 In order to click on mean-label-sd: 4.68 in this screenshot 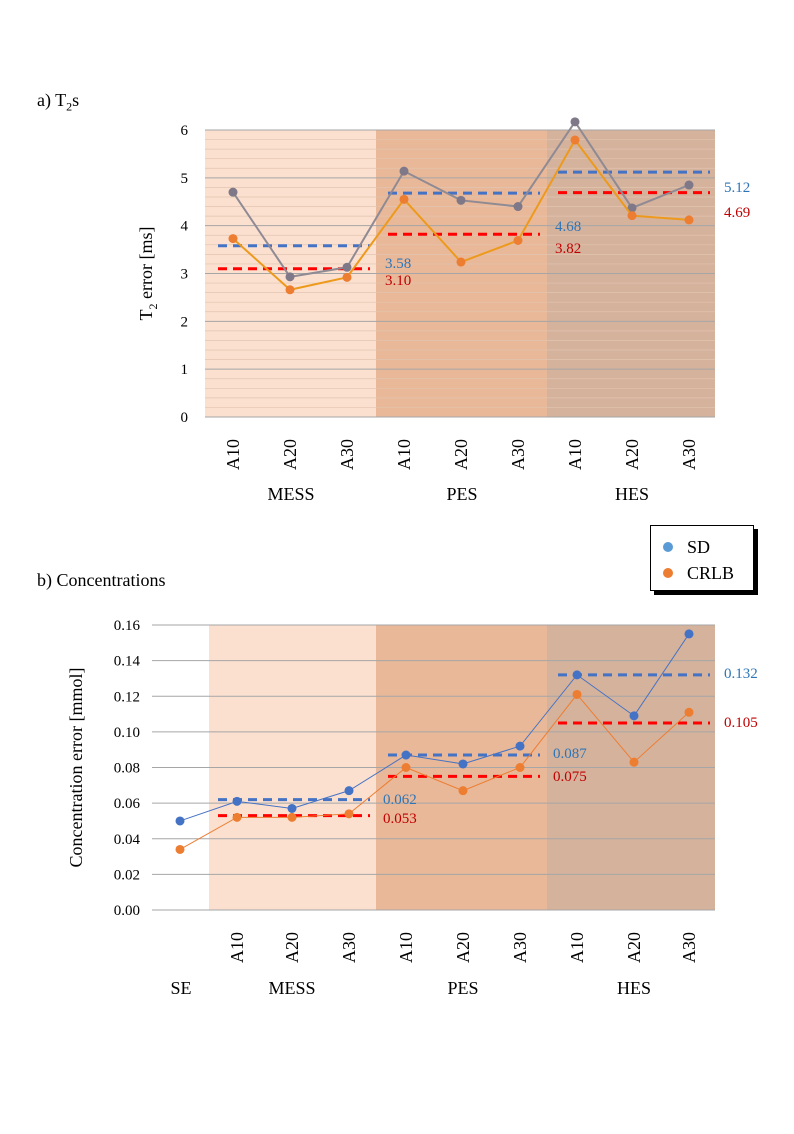, I will do `click(568, 227)`.